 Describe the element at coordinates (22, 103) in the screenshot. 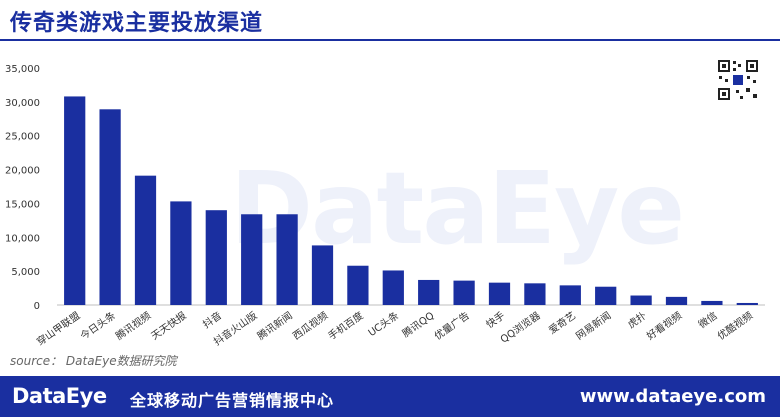

I see `y-tick-label: 30,000` at that location.